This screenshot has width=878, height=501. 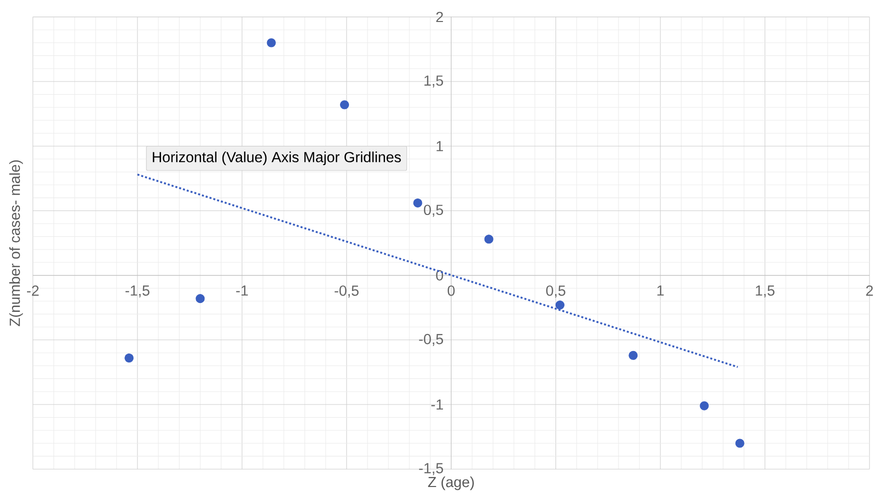 I want to click on x-tick-label: -0,5, so click(x=346, y=292).